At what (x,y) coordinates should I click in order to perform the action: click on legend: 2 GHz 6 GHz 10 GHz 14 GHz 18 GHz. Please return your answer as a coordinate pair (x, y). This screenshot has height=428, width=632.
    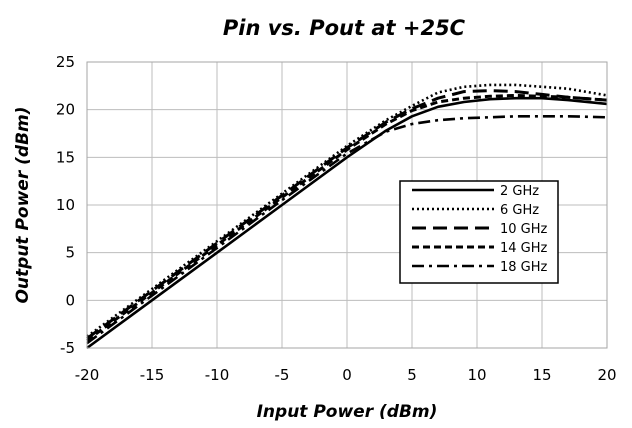
    Looking at the image, I should click on (479, 232).